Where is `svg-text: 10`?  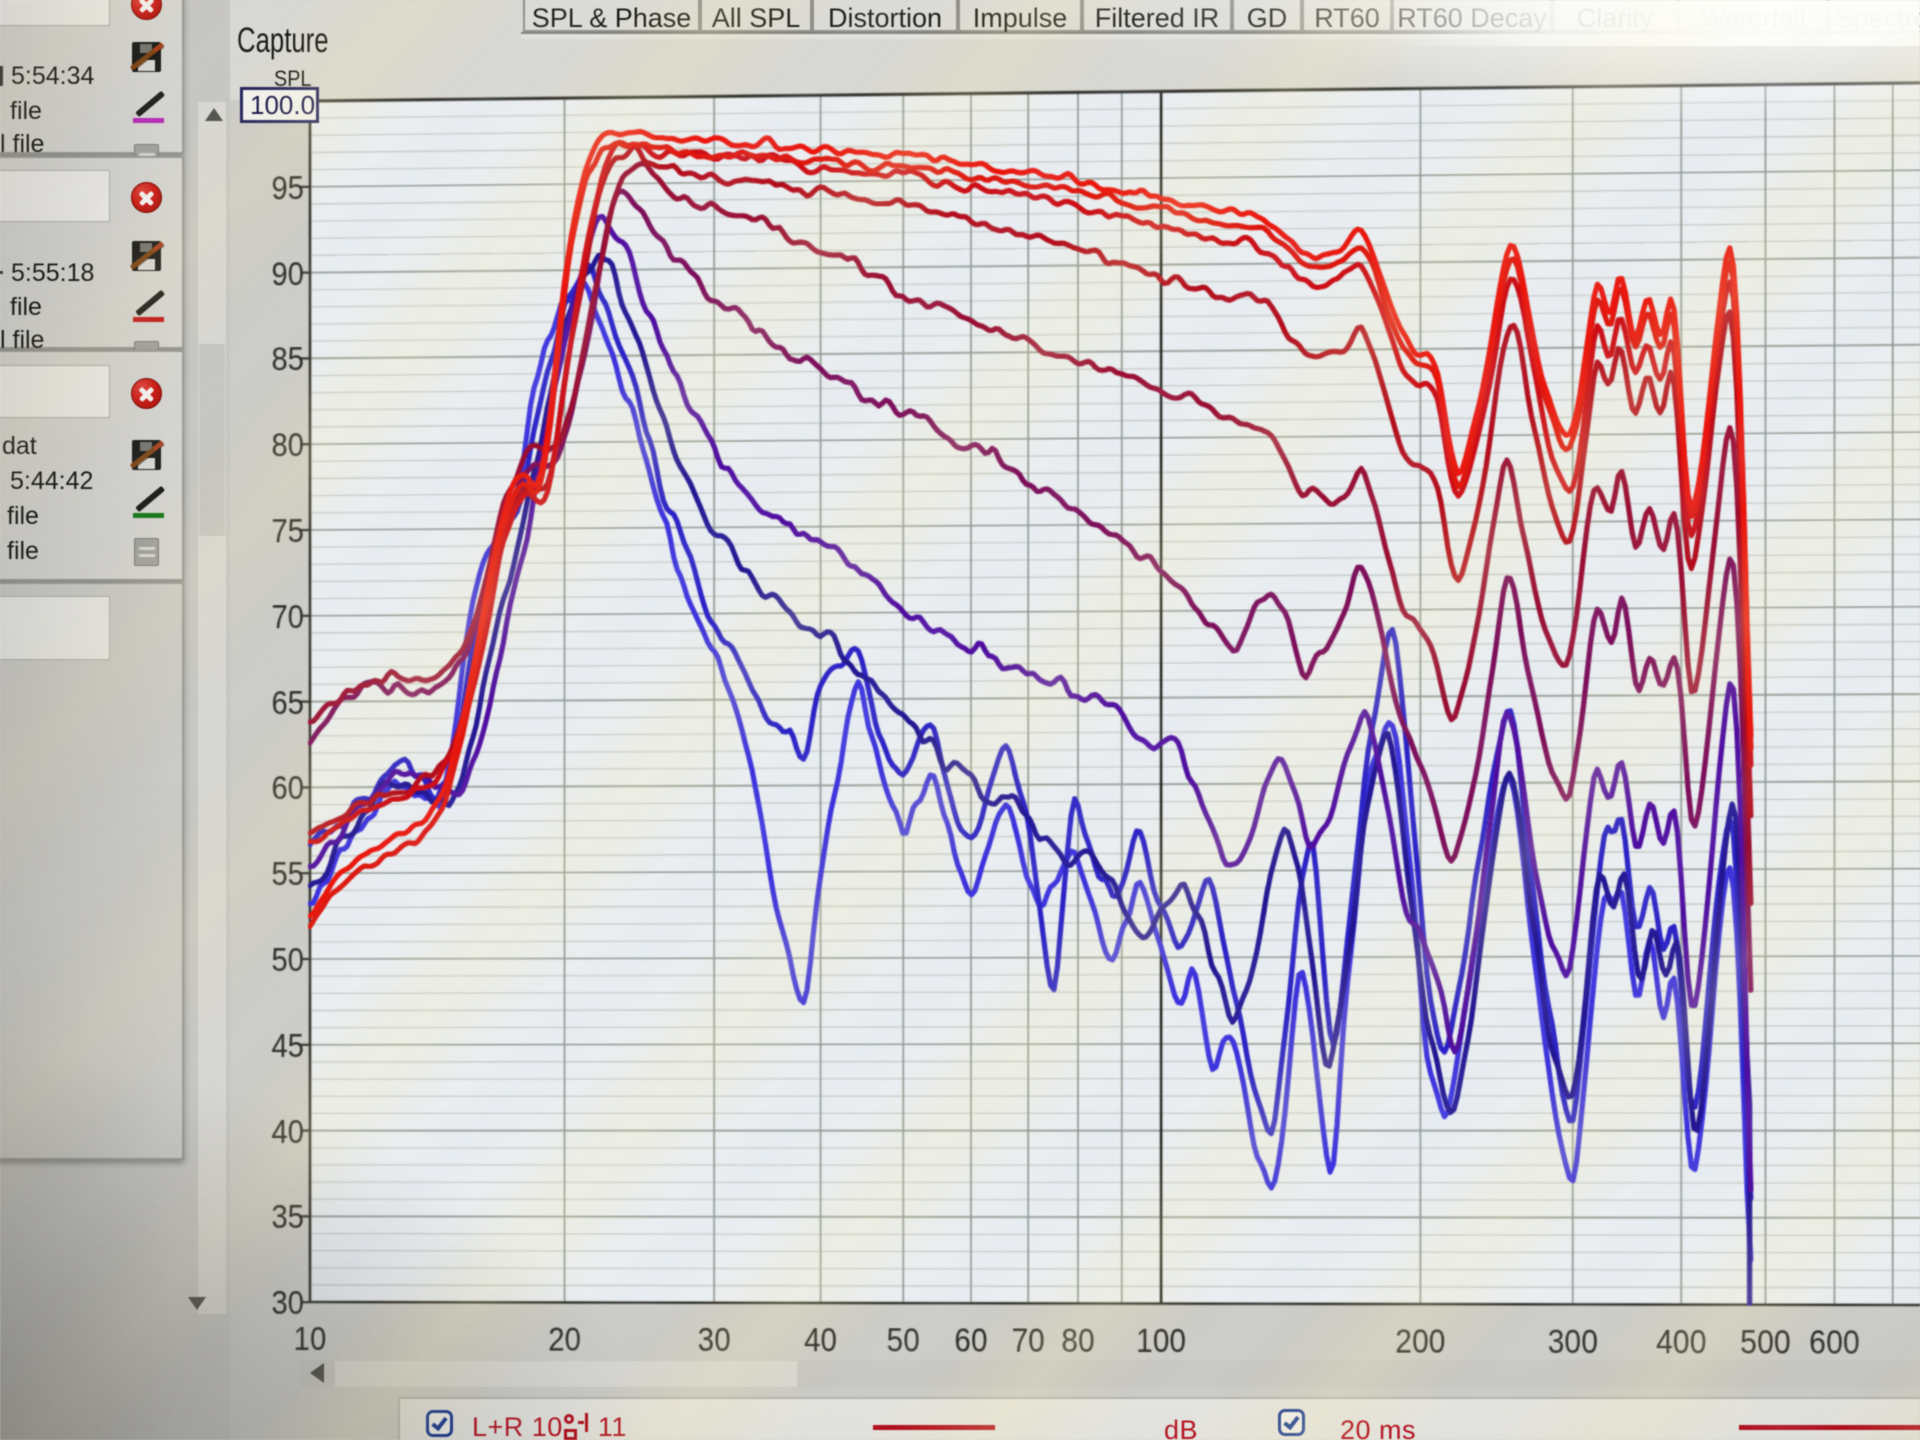
svg-text: 10 is located at coordinates (310, 1338).